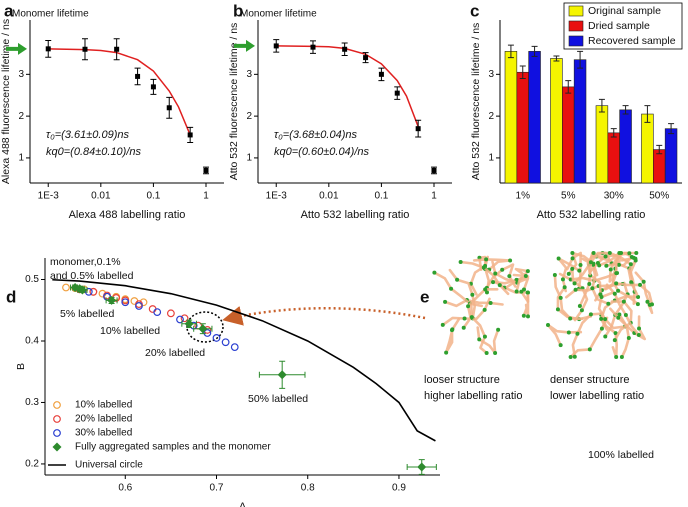 This screenshot has width=688, height=507. I want to click on x-tick-label: 1, so click(206, 196).